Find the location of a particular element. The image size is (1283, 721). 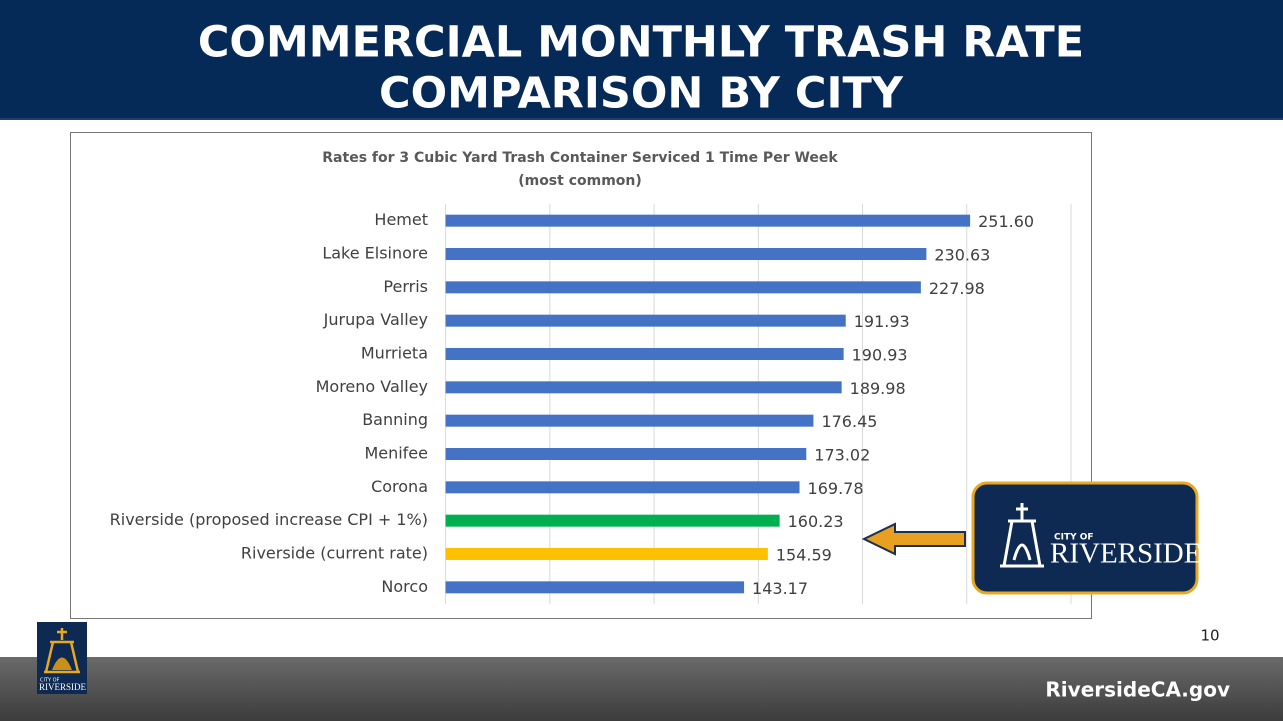

chart-title: (most common) is located at coordinates (580, 181).